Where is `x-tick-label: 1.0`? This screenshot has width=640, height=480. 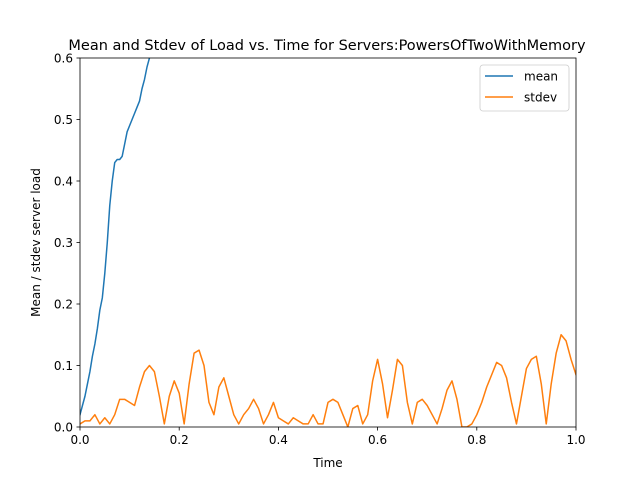 x-tick-label: 1.0 is located at coordinates (575, 440).